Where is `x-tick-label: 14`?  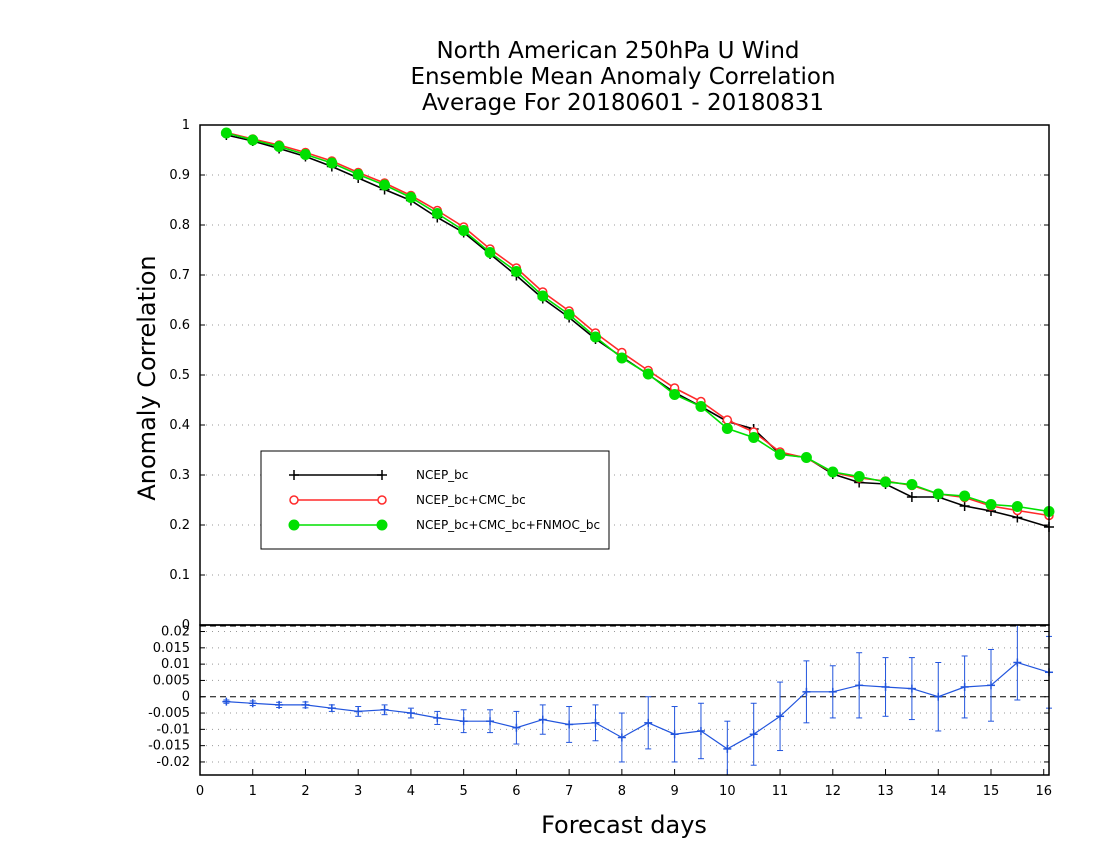
x-tick-label: 14 is located at coordinates (938, 791).